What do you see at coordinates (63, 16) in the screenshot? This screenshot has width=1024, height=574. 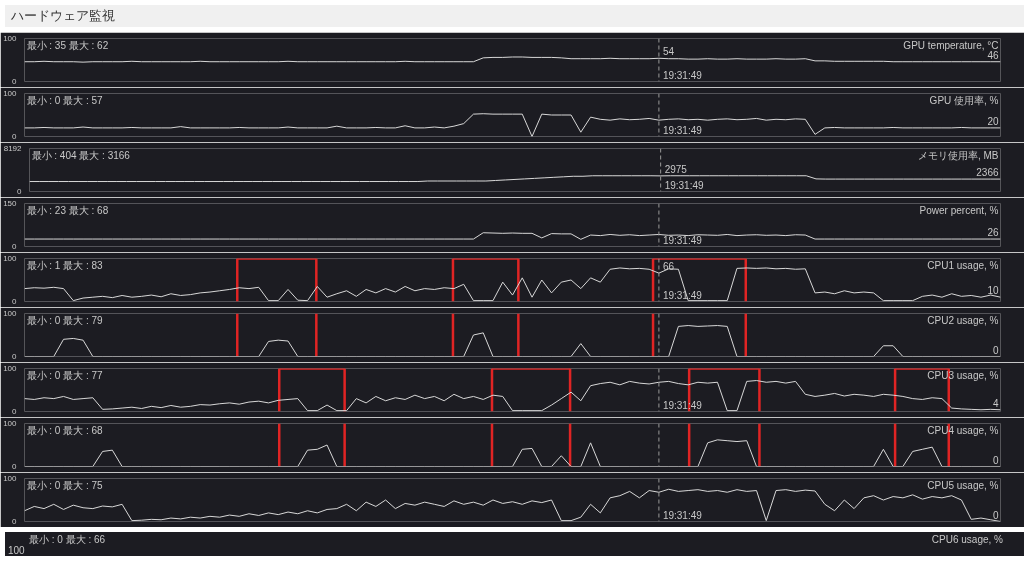 I see `text: ハードウェア監視` at bounding box center [63, 16].